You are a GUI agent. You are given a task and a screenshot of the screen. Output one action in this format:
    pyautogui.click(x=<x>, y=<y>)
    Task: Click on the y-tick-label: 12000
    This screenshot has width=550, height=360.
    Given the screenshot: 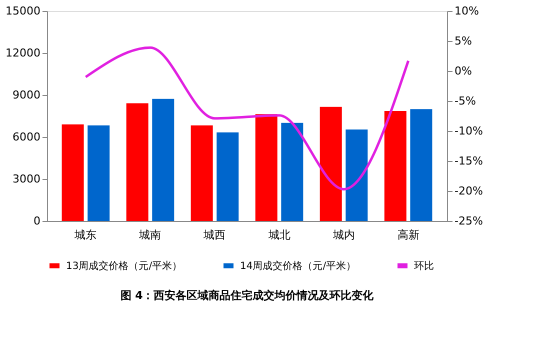 What is the action you would take?
    pyautogui.click(x=23, y=53)
    